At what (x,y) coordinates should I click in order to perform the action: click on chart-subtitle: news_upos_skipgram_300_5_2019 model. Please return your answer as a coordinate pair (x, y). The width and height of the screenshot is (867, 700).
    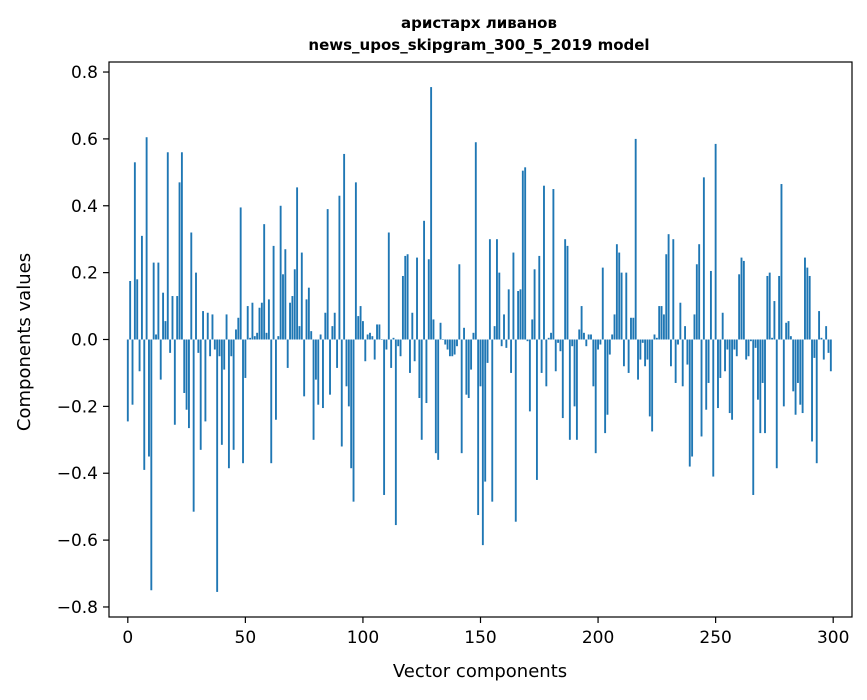
    Looking at the image, I should click on (478, 45).